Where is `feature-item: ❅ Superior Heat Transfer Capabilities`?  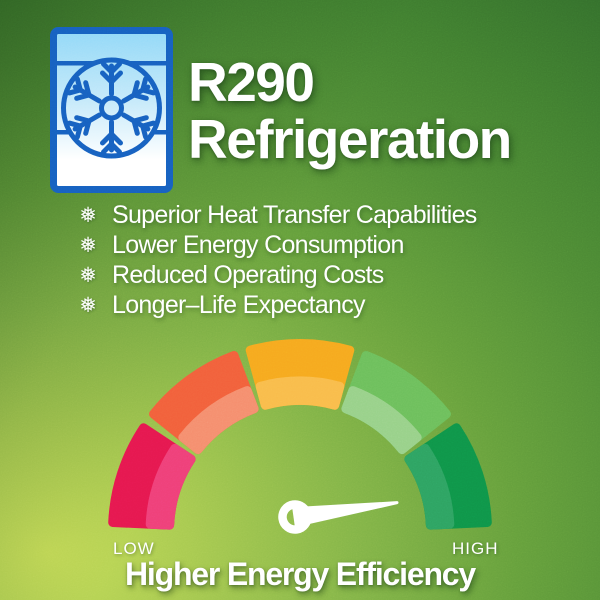
feature-item: ❅ Superior Heat Transfer Capabilities is located at coordinates (273, 215).